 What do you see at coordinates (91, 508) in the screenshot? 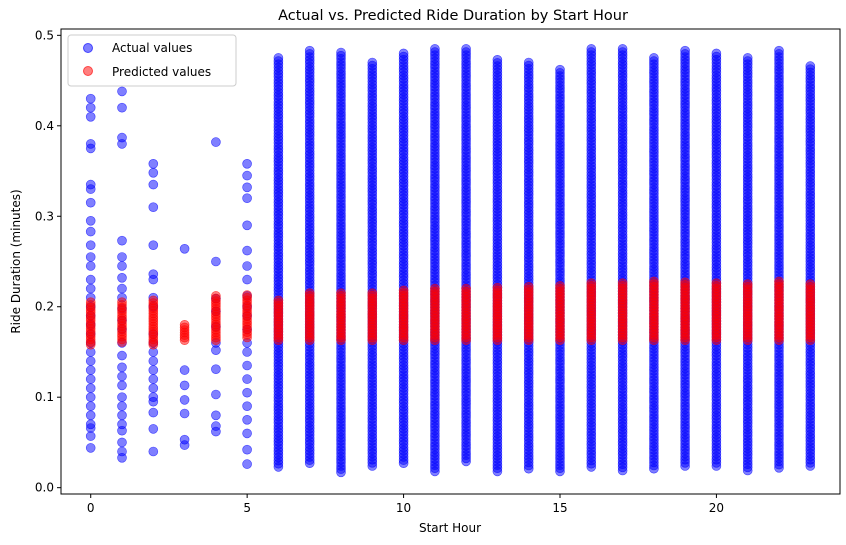
I see `x-tick-label: 0` at bounding box center [91, 508].